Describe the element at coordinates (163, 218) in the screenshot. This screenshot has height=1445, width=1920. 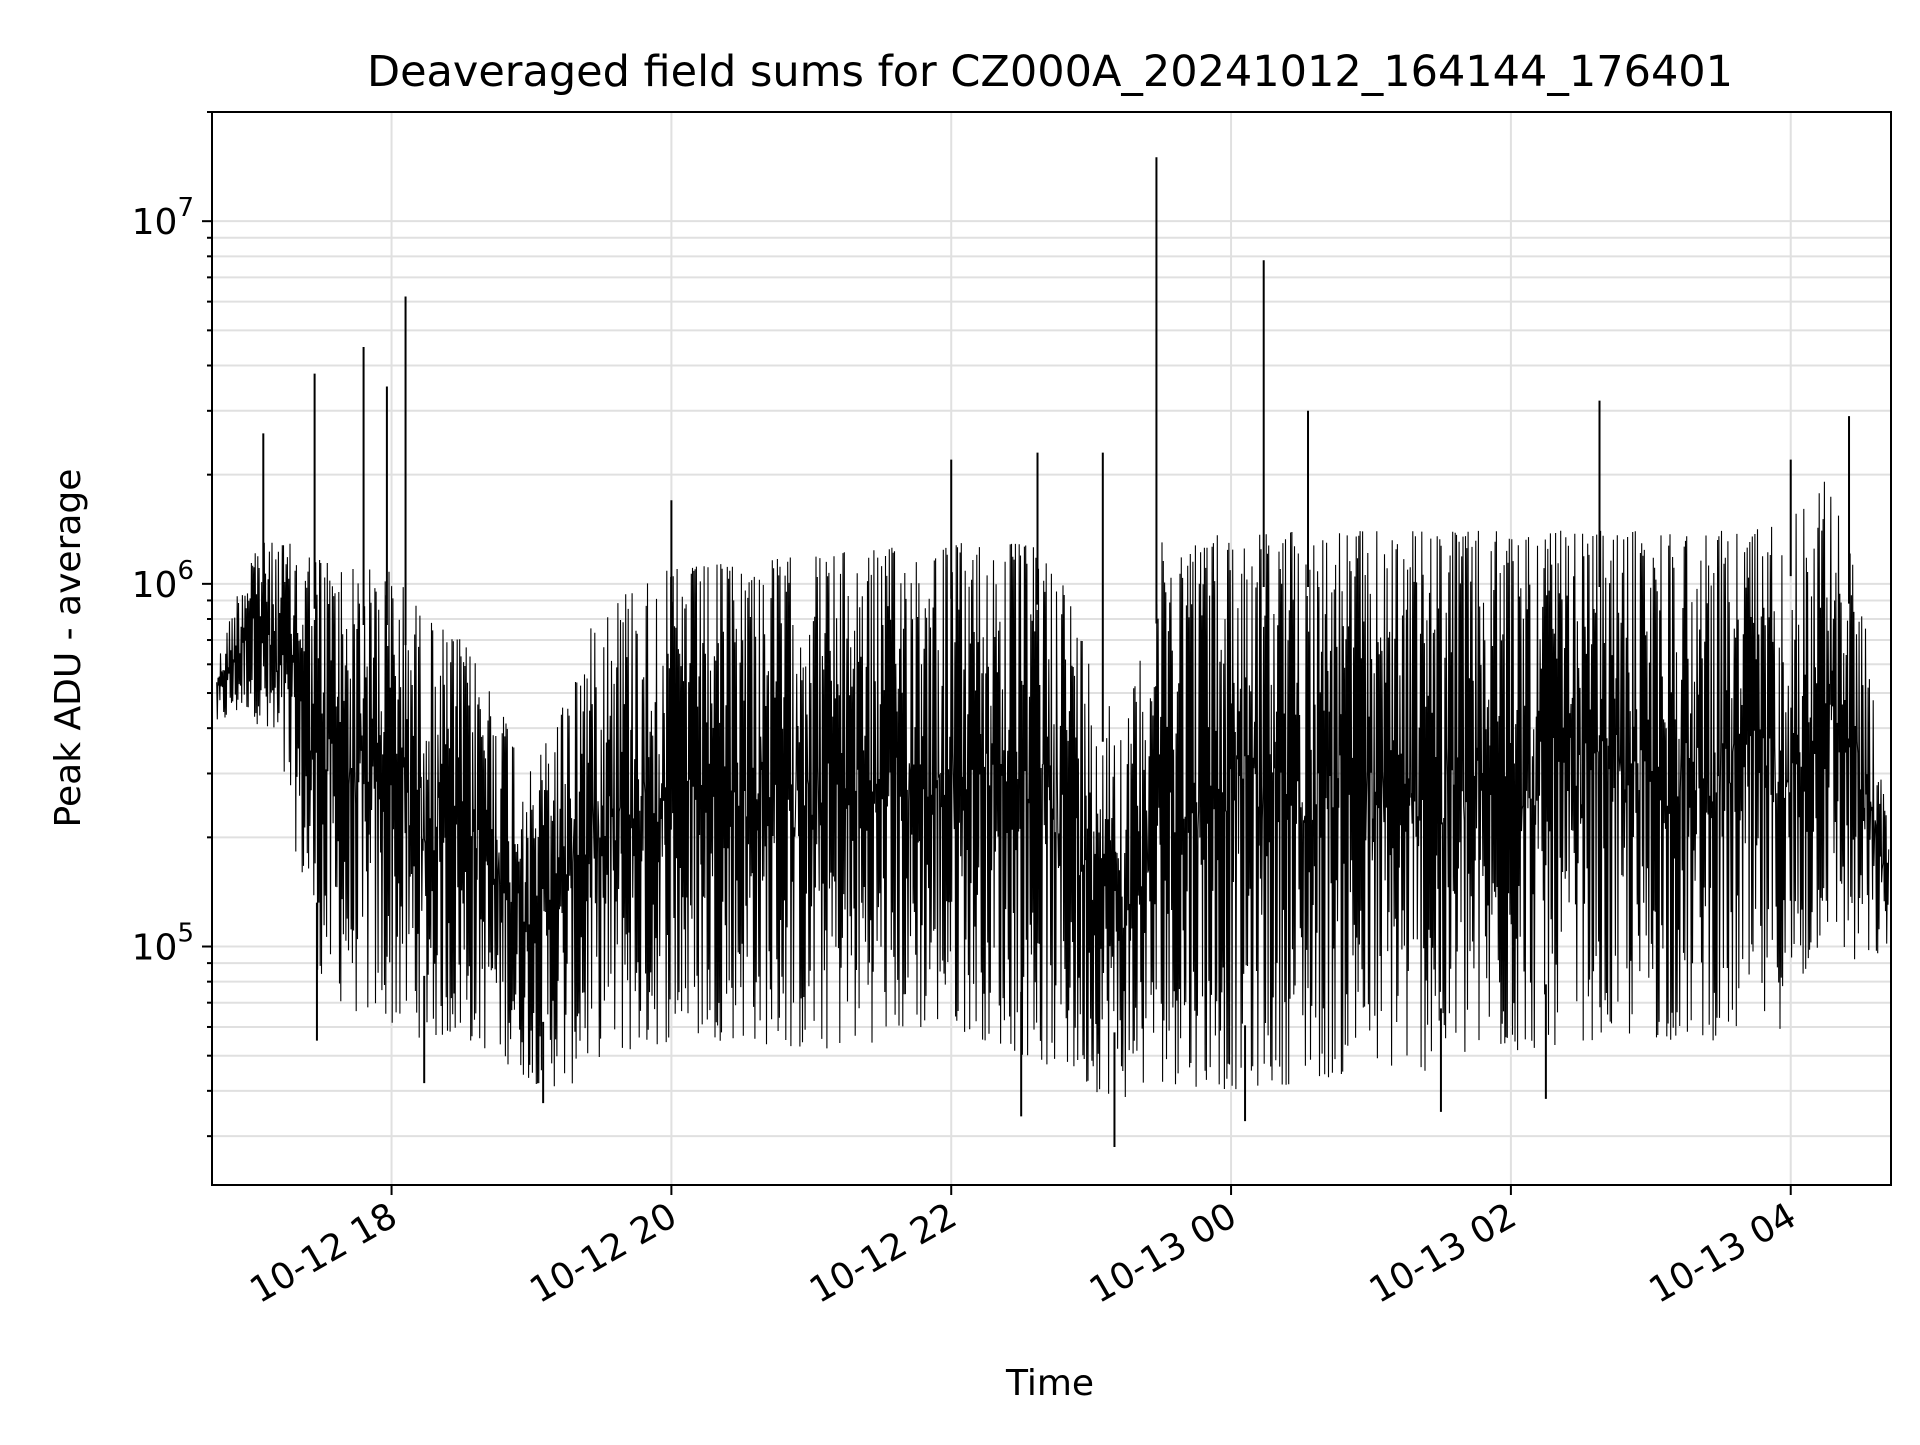
I see `y-tick-label: 10⁷` at that location.